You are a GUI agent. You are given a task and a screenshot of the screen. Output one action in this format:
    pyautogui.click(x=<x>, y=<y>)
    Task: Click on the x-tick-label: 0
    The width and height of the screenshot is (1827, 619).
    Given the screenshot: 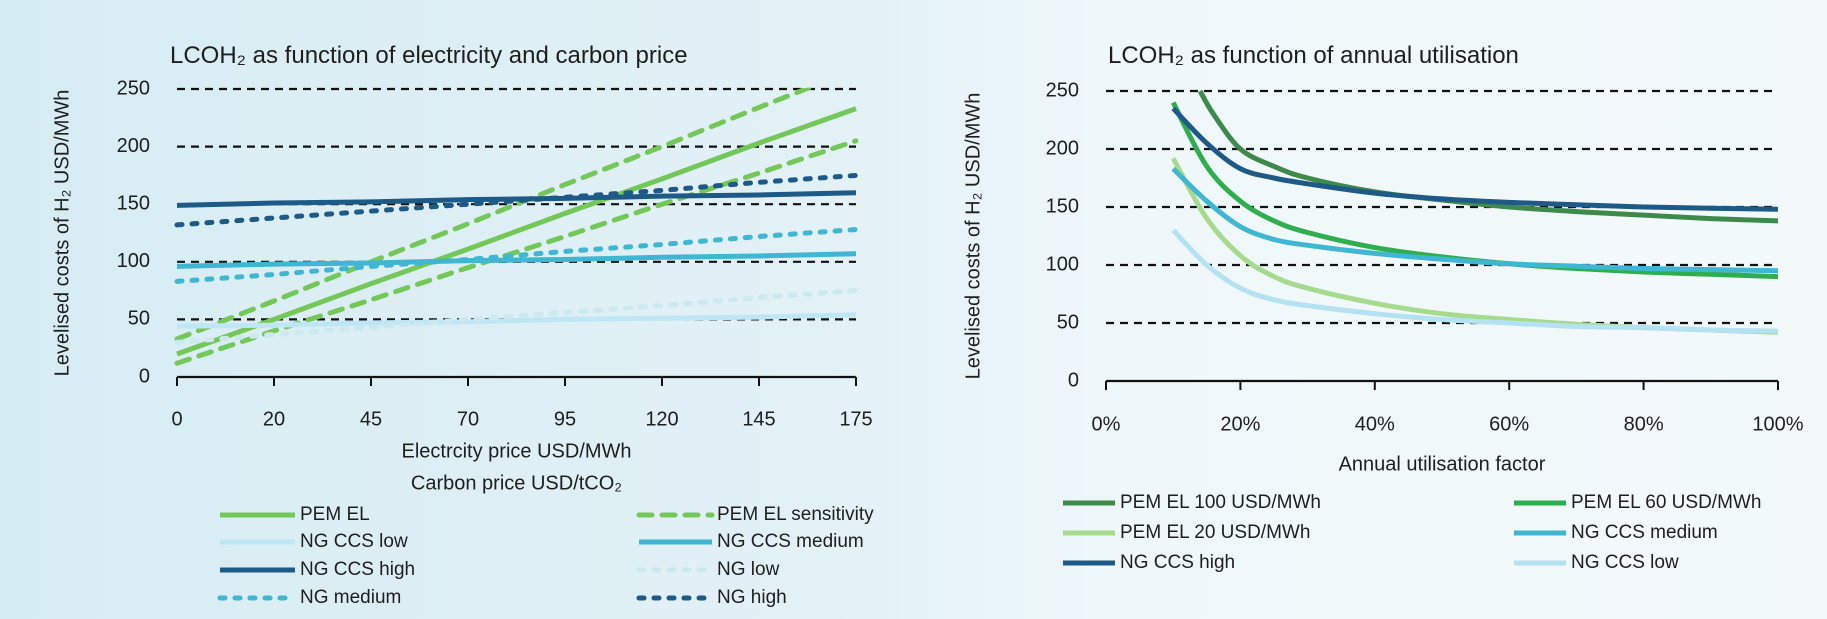 What is the action you would take?
    pyautogui.click(x=176, y=419)
    